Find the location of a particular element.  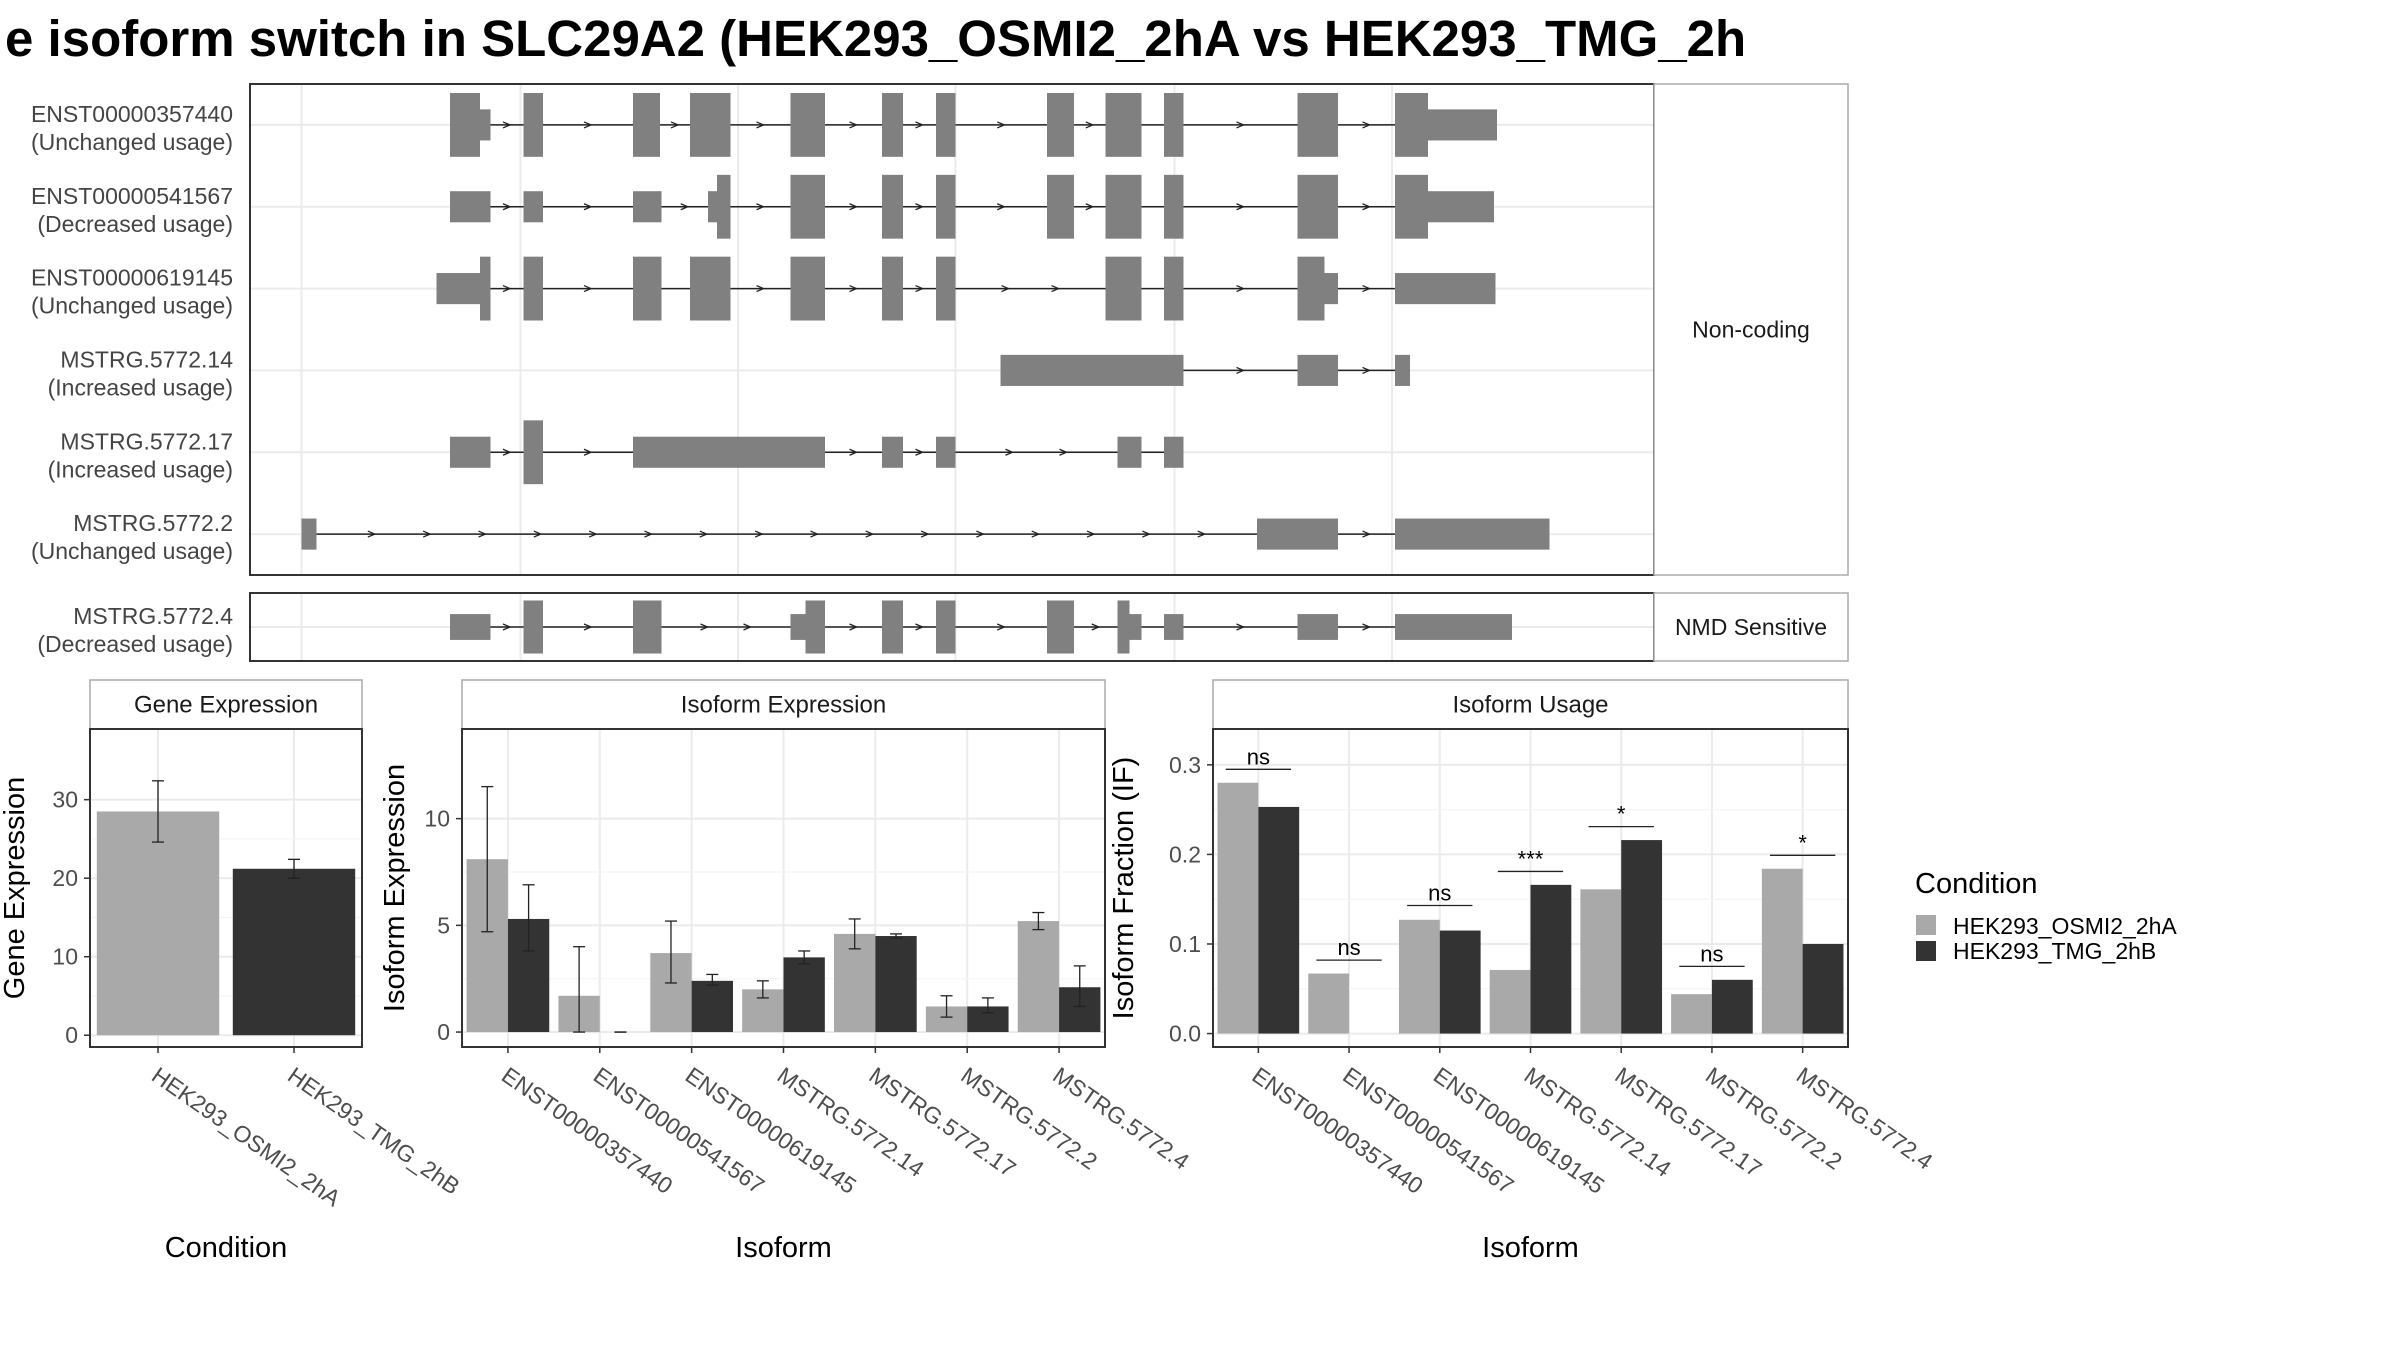

legend-swatch-osmi2 is located at coordinates (1926, 925).